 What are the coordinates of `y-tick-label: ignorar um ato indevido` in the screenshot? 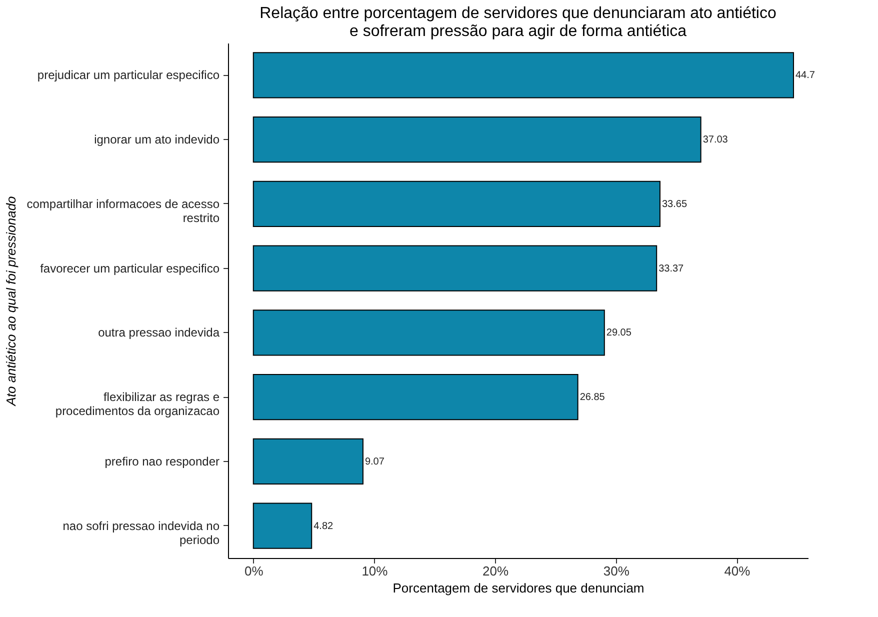 It's located at (157, 139).